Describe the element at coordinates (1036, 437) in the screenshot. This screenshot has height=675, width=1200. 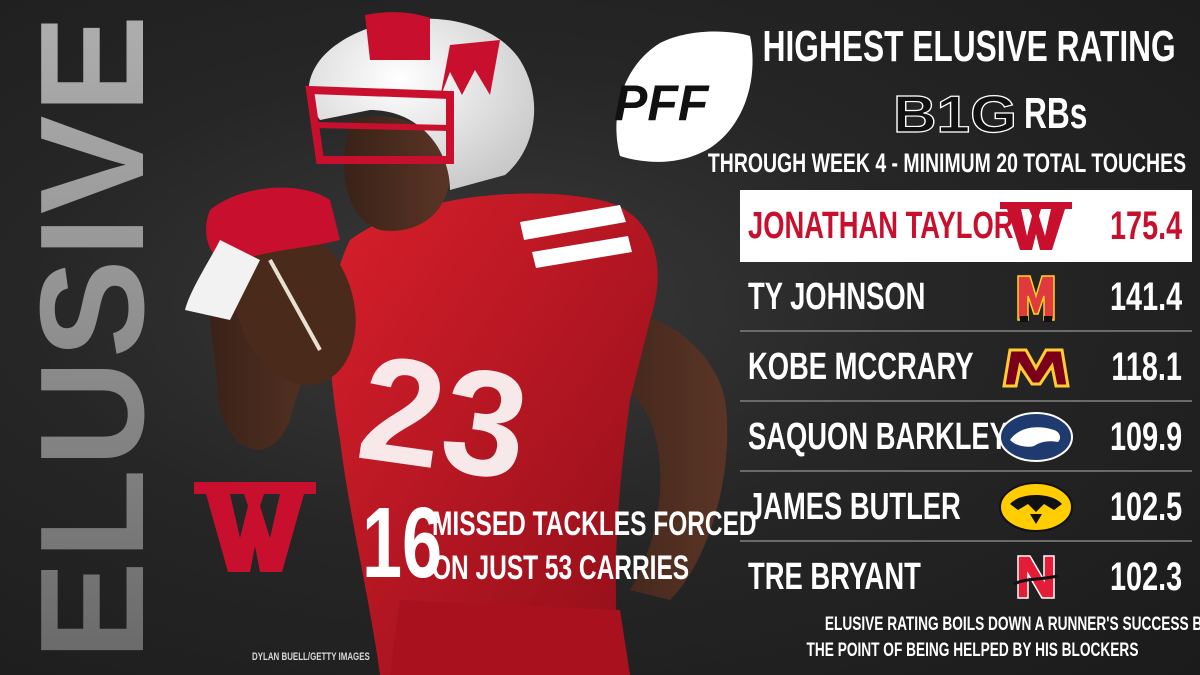
I see `penn-state-logo-icon` at that location.